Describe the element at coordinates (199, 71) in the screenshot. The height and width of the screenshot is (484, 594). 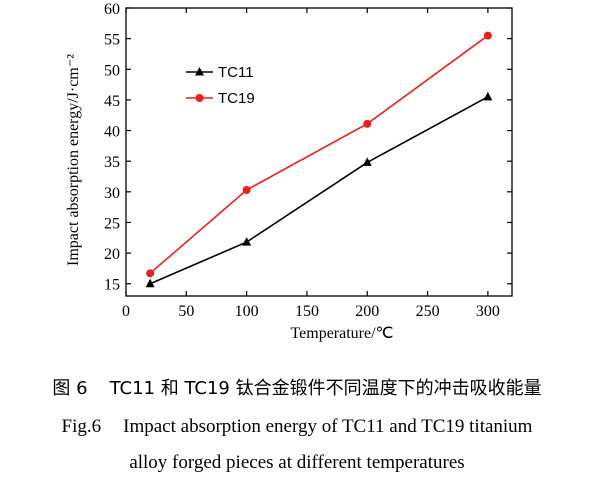
I see `legend-marker-tc11` at that location.